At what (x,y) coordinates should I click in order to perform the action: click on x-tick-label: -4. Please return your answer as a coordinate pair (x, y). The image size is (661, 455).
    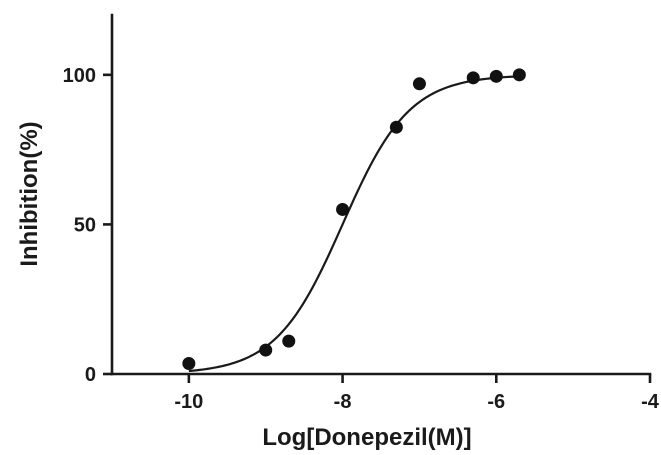
    Looking at the image, I should click on (650, 402).